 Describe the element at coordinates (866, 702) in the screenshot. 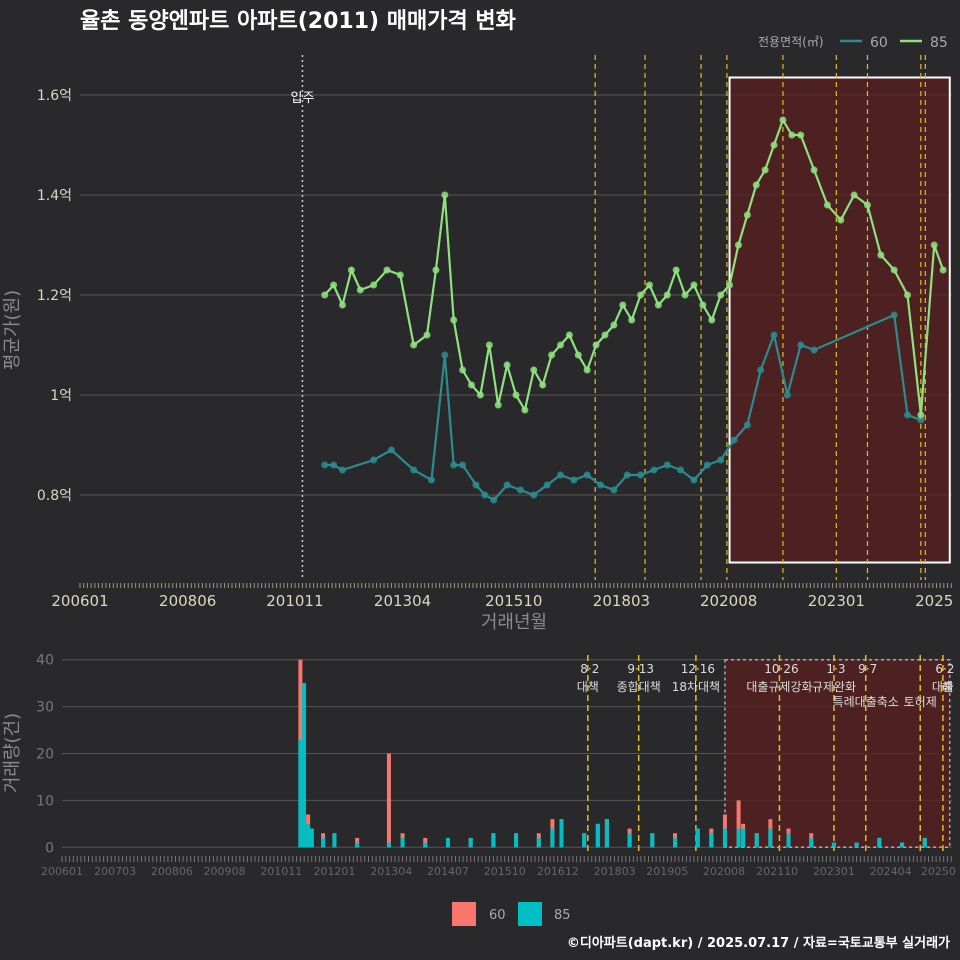

I see `policy-label: 특례대출축소` at that location.